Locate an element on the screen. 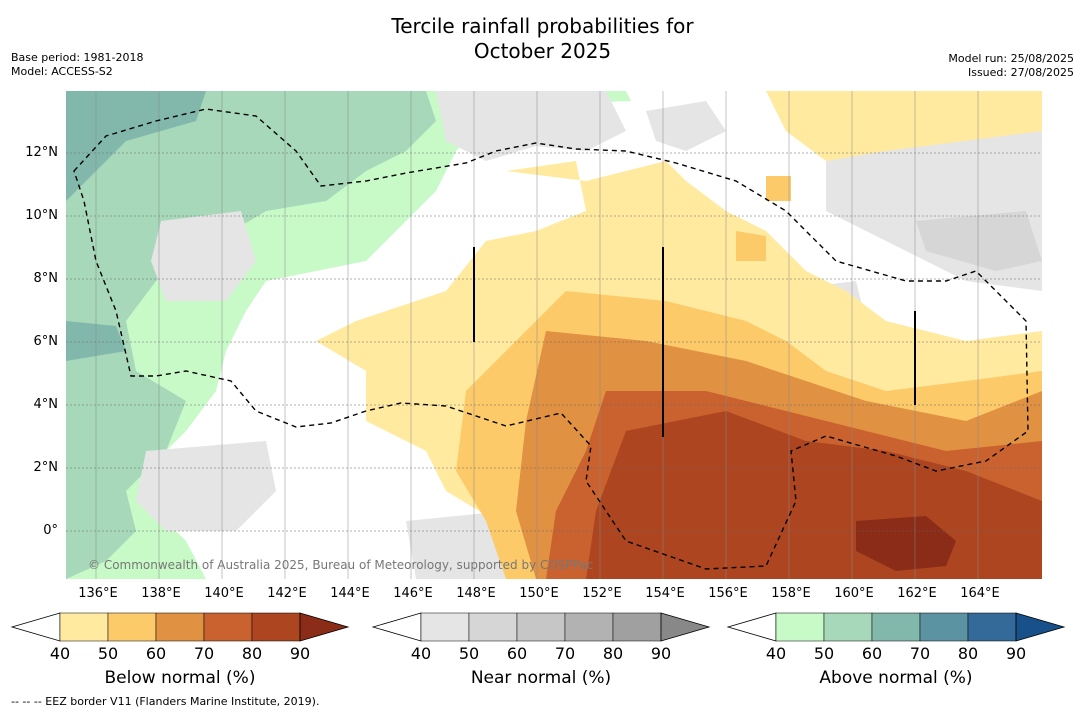 The image size is (1085, 713). lon-tick-146e: 146°E is located at coordinates (413, 593).